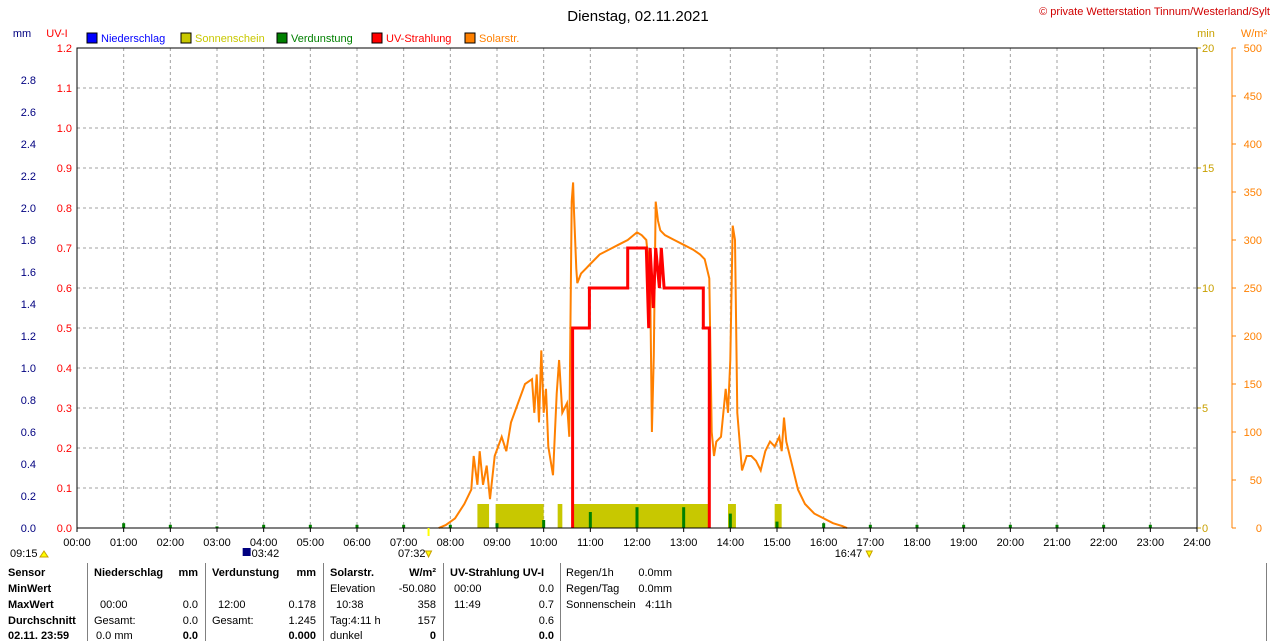 The width and height of the screenshot is (1280, 642). Describe the element at coordinates (428, 554) in the screenshot. I see `sunrise-icon` at that location.